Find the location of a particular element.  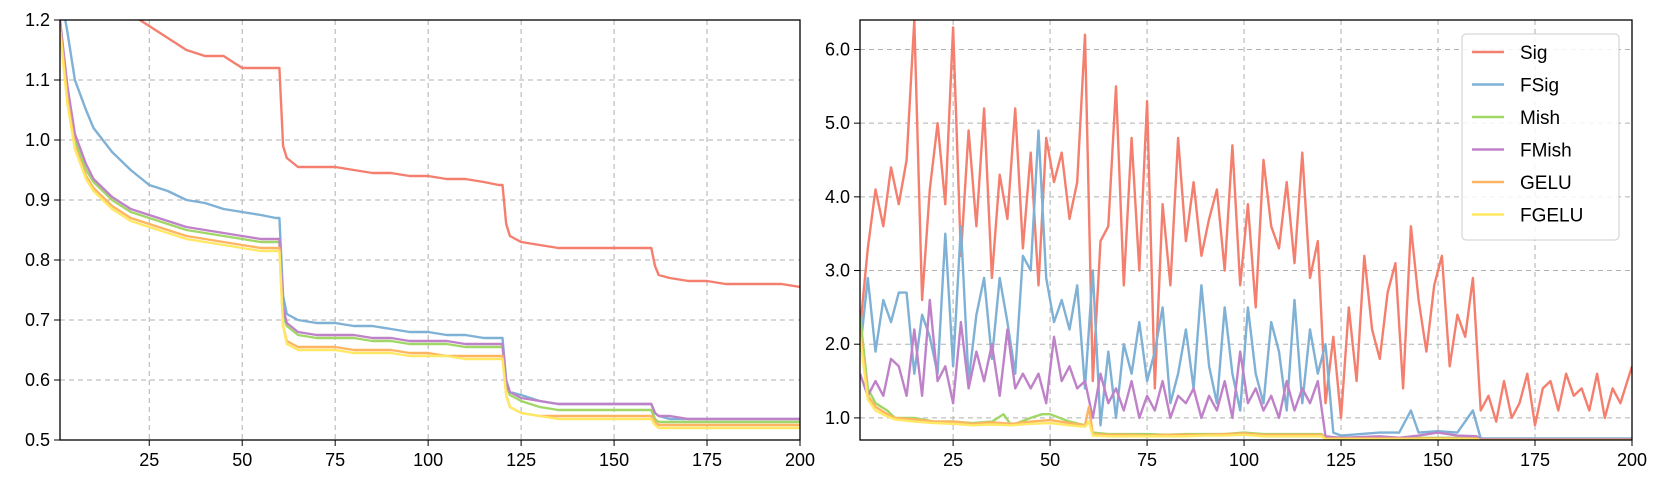

legend-label-gelu: GELU is located at coordinates (1546, 183).